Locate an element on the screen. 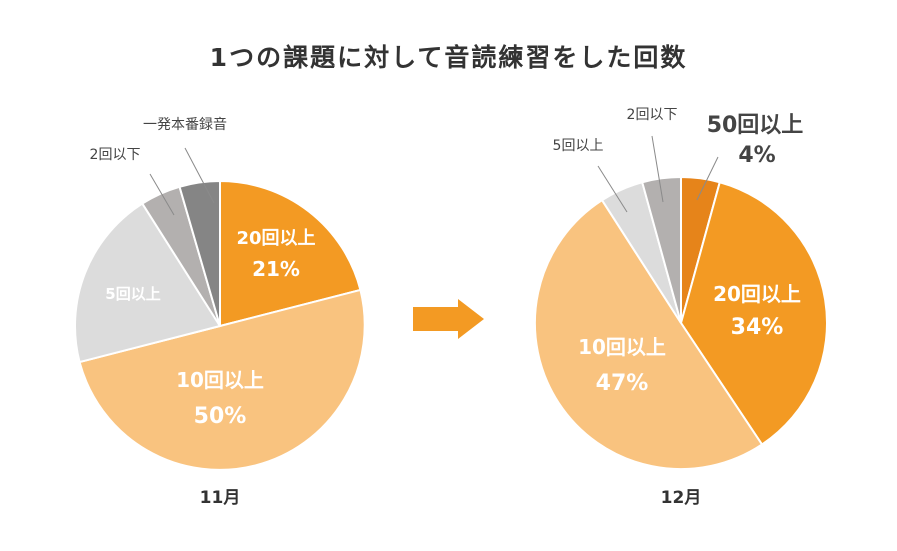 The height and width of the screenshot is (551, 897). slice-value-label: 50% is located at coordinates (220, 416).